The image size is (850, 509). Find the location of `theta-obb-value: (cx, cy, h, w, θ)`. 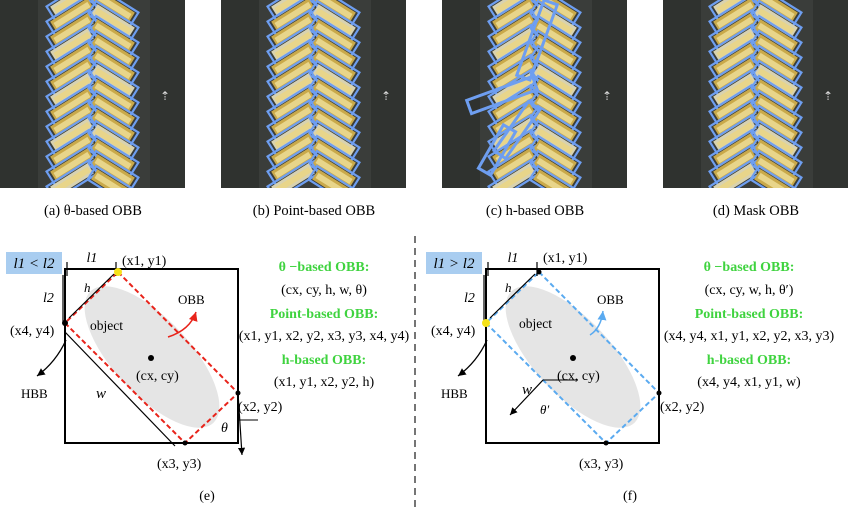

theta-obb-value: (cx, cy, h, w, θ) is located at coordinates (324, 290).